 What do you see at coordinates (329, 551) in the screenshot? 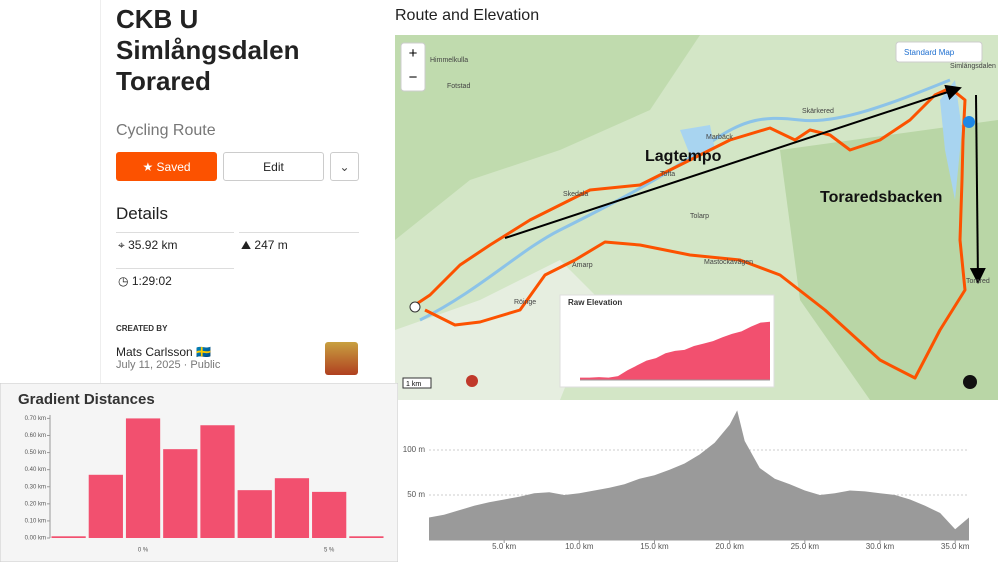
I see `x-tick-label: 5 %` at bounding box center [329, 551].